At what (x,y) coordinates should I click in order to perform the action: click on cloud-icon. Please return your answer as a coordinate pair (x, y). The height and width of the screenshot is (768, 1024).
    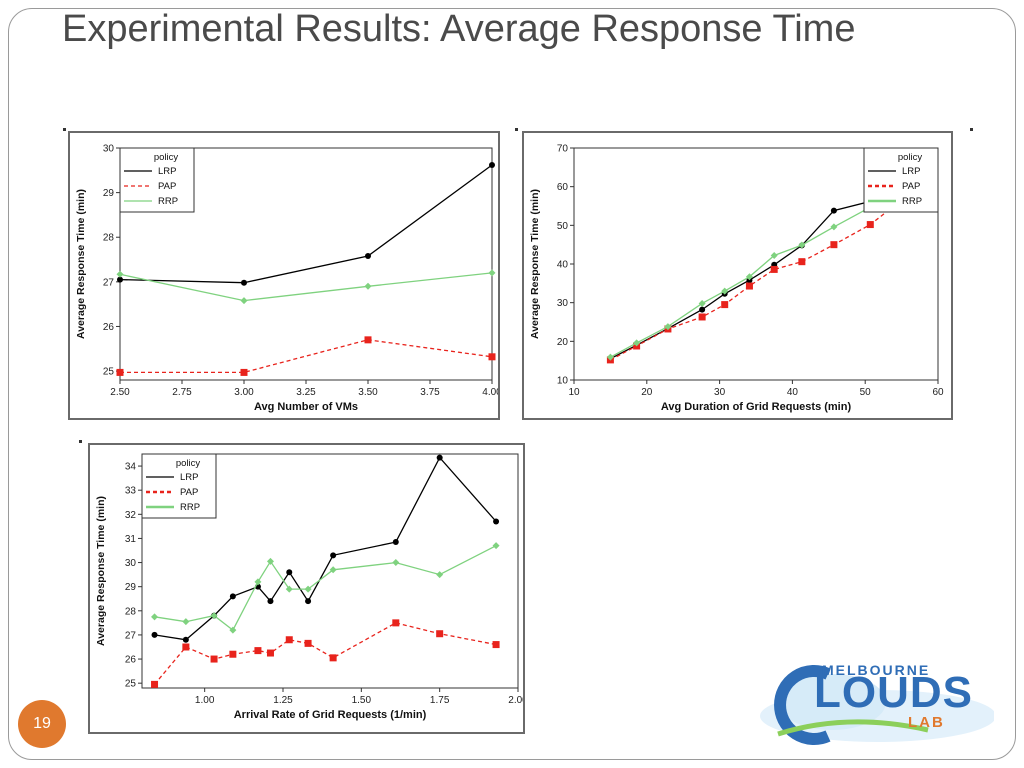
    Looking at the image, I should click on (877, 705).